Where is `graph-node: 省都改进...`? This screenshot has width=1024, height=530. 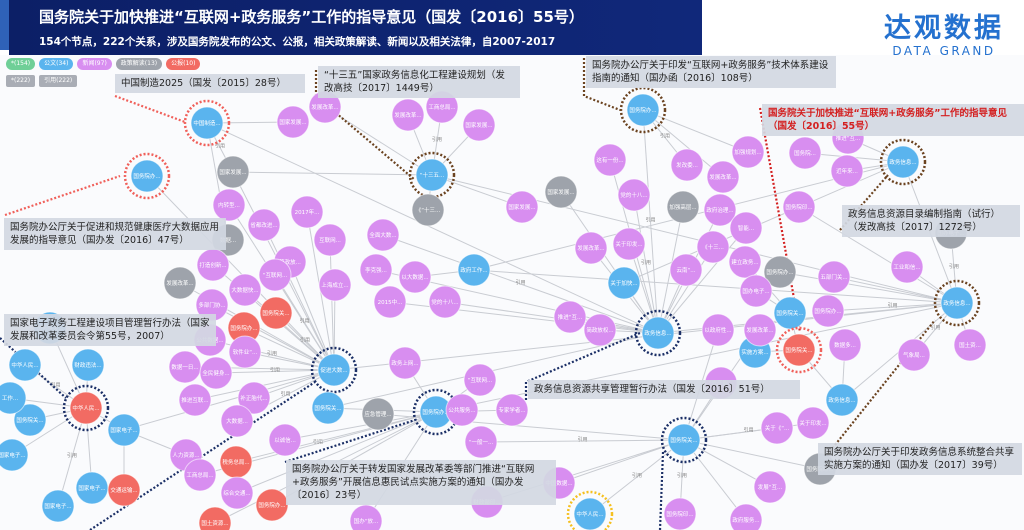 graph-node: 省都改进... is located at coordinates (264, 225).